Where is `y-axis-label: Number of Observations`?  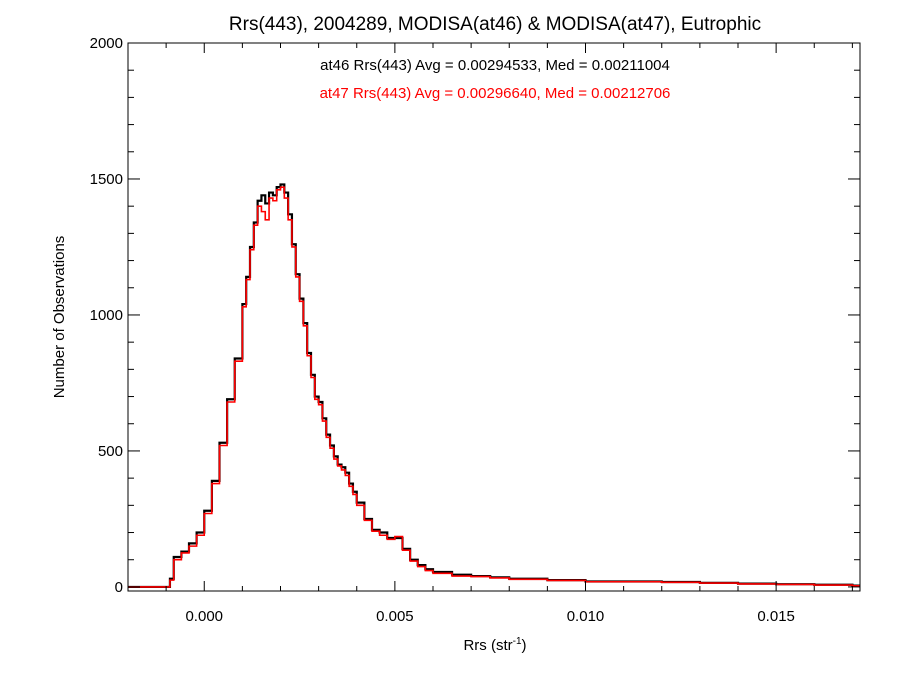
y-axis-label: Number of Observations is located at coordinates (59, 317).